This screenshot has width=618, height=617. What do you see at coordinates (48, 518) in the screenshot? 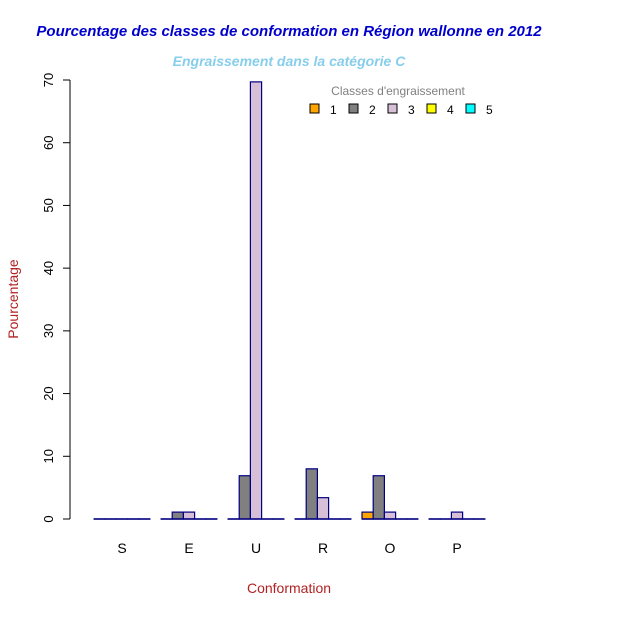
I see `y-tick-label: 0` at bounding box center [48, 518].